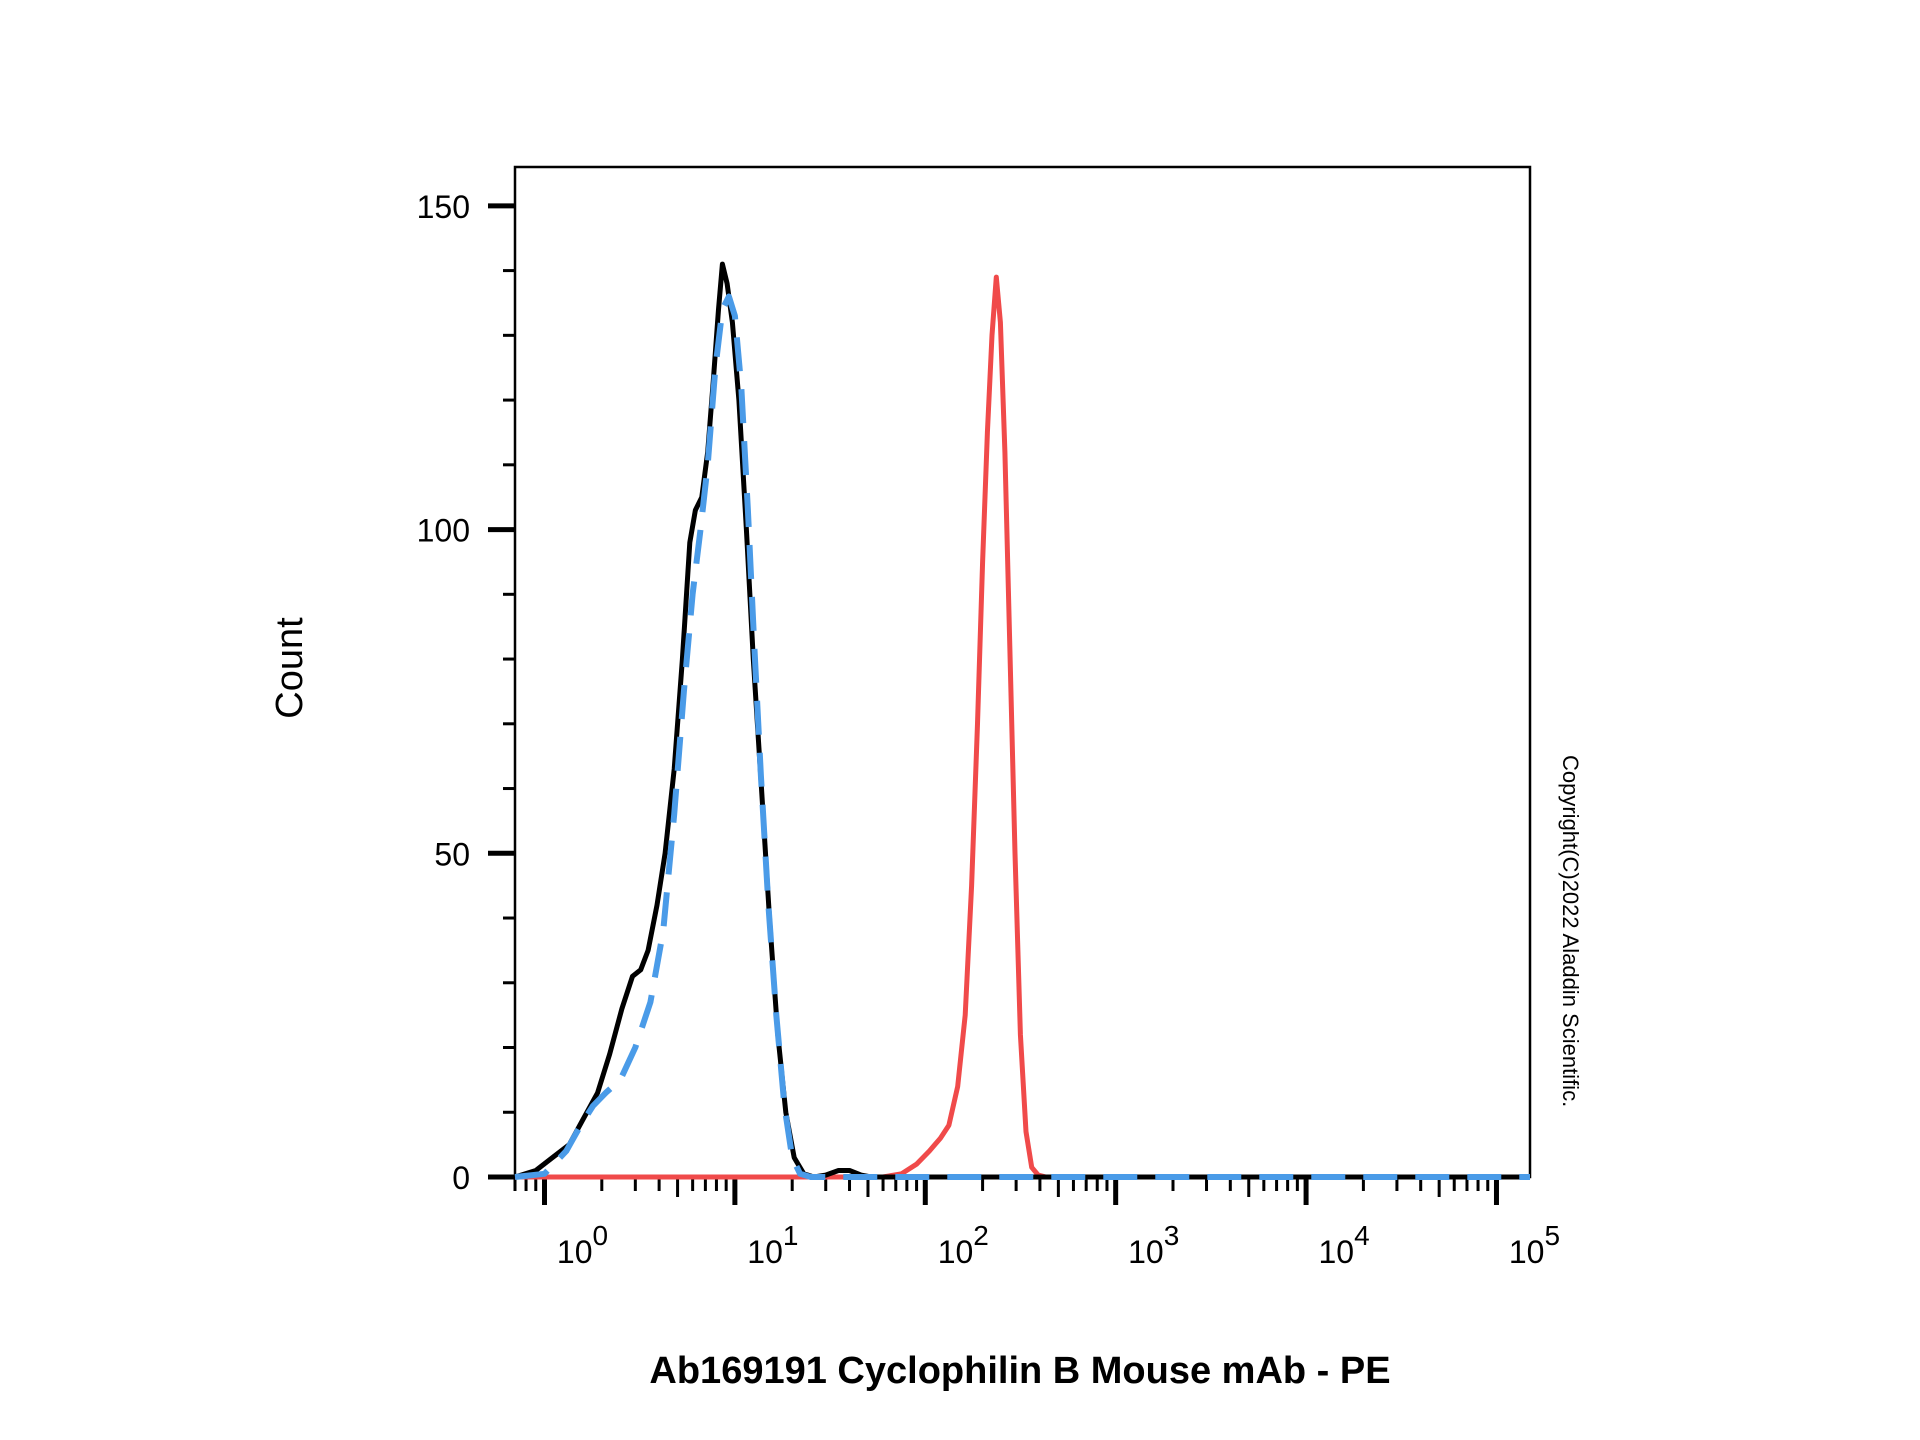 The image size is (1920, 1440). I want to click on y-tick-label: 150, so click(443, 207).